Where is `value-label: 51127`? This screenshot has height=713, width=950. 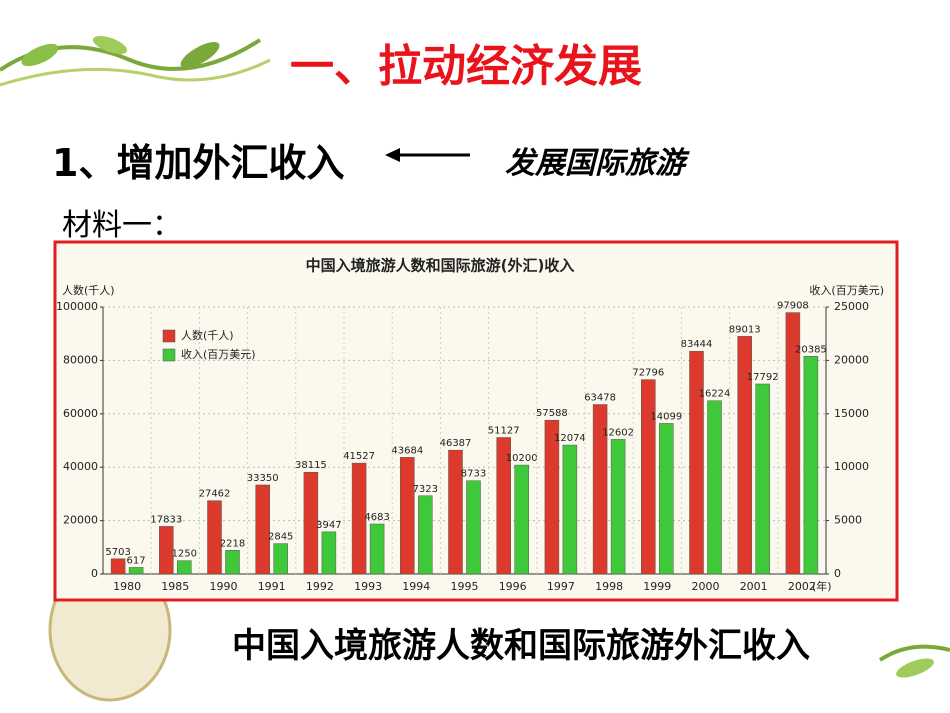 value-label: 51127 is located at coordinates (504, 430).